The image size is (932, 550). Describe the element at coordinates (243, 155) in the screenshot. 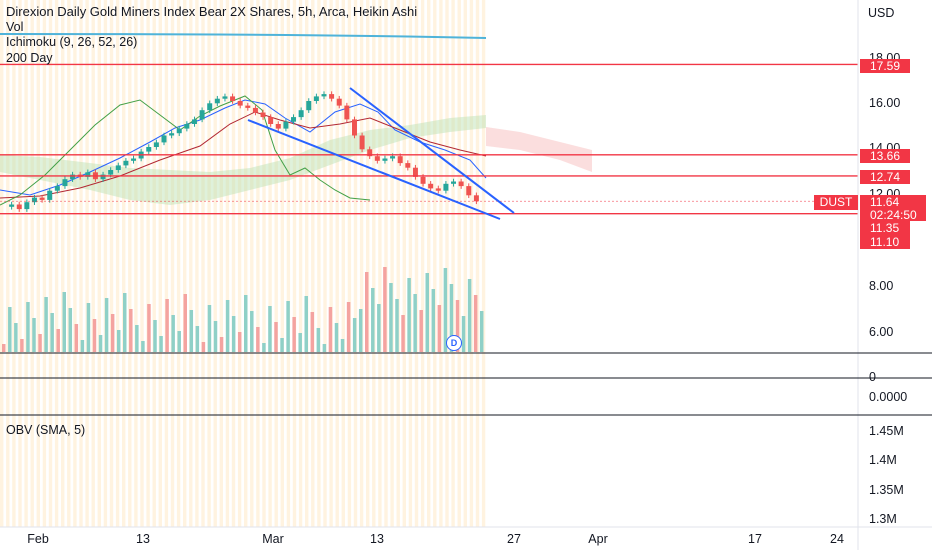

I see `base-line` at that location.